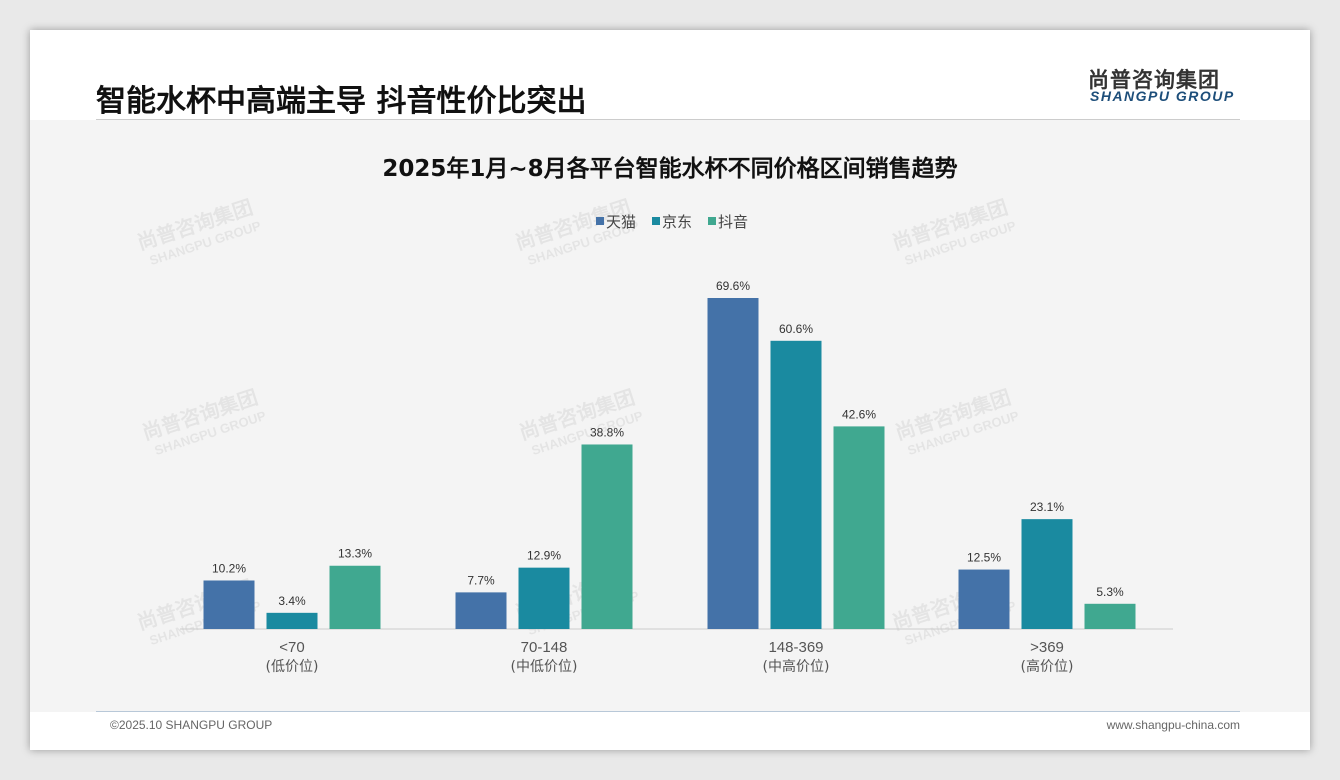  Describe the element at coordinates (191, 725) in the screenshot. I see `copyright: ©2025.10 SHANGPU GROUP` at that location.